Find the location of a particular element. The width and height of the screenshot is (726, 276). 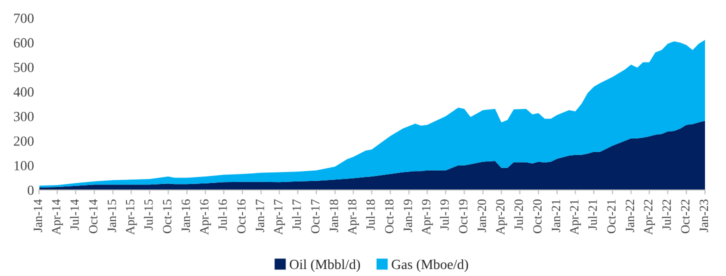

y-tick-label: 700 is located at coordinates (24, 18).